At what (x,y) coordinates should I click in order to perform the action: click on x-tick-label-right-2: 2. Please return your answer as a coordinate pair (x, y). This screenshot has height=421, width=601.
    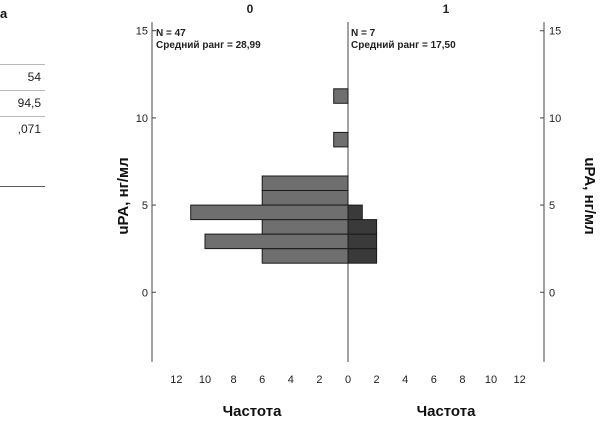
    Looking at the image, I should click on (377, 380).